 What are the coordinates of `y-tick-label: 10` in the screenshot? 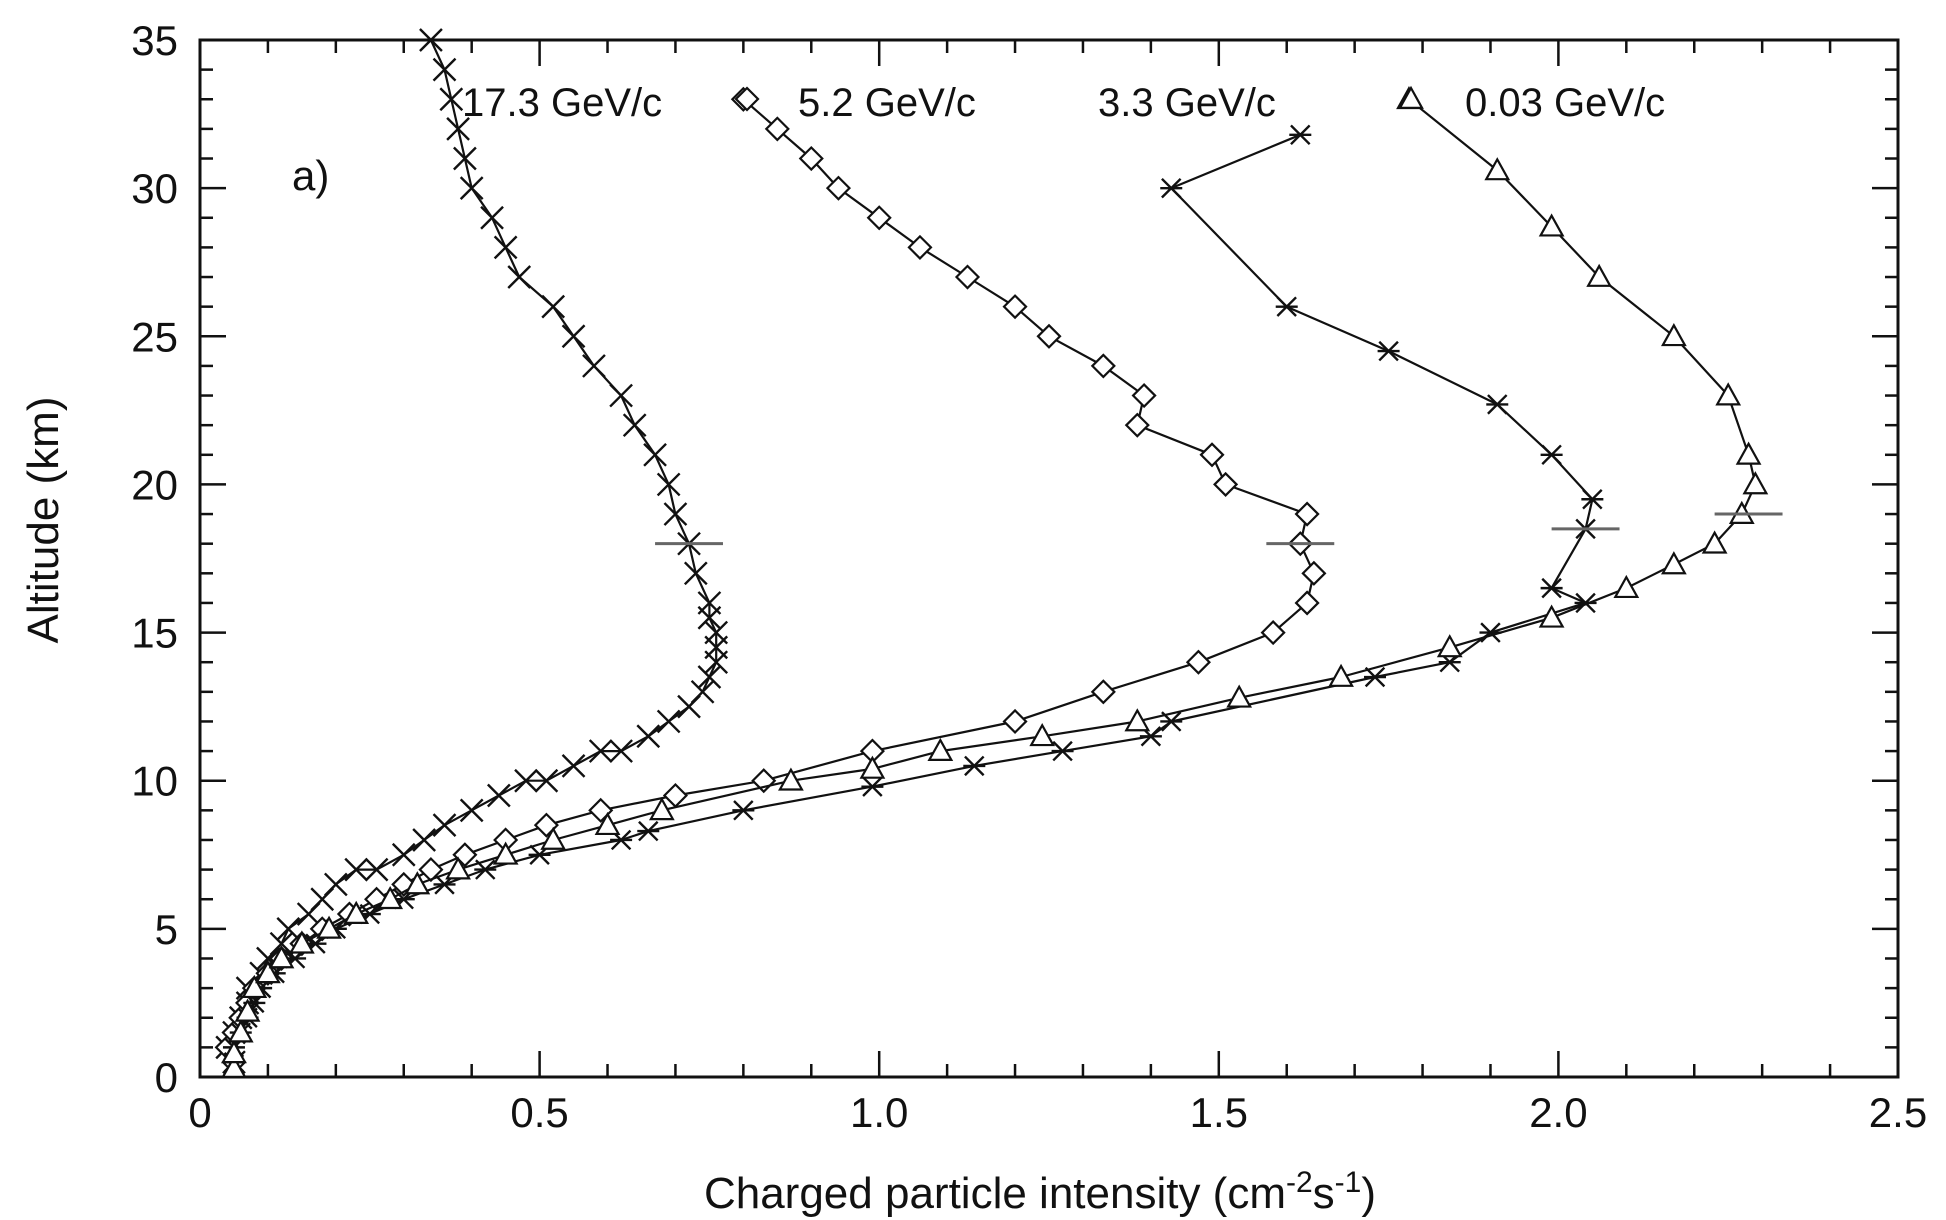 It's located at (154, 781).